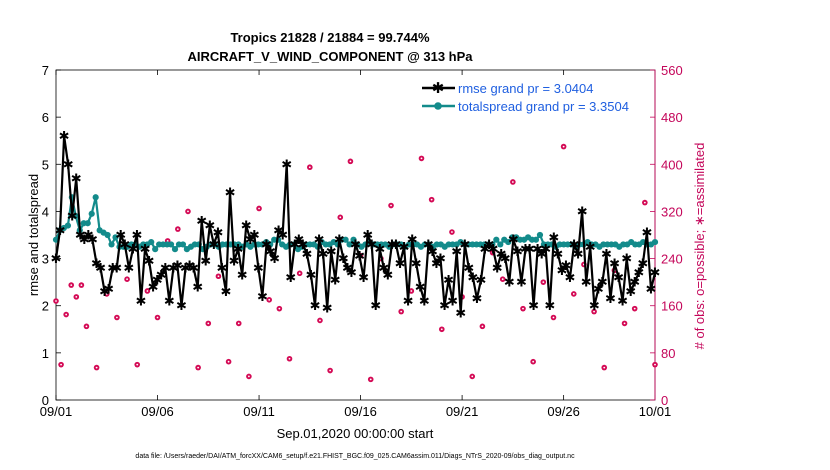  I want to click on y2-tick-label: 480, so click(672, 117).